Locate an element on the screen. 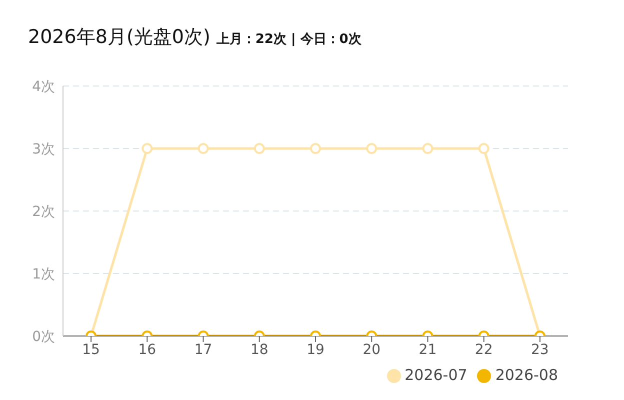 The height and width of the screenshot is (400, 624). x-tick-label: 23 is located at coordinates (540, 350).